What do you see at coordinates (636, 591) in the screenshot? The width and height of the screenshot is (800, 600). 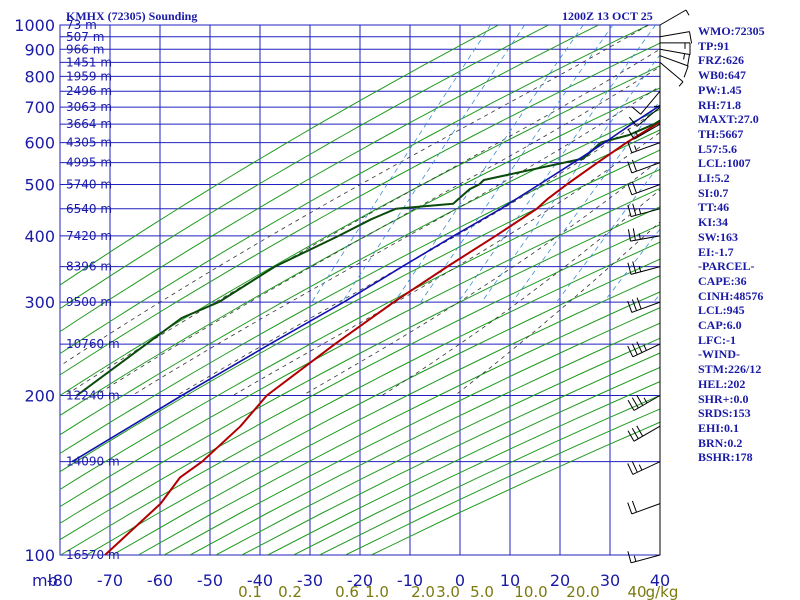 I see `mixing-ratio-label: 40` at bounding box center [636, 591].